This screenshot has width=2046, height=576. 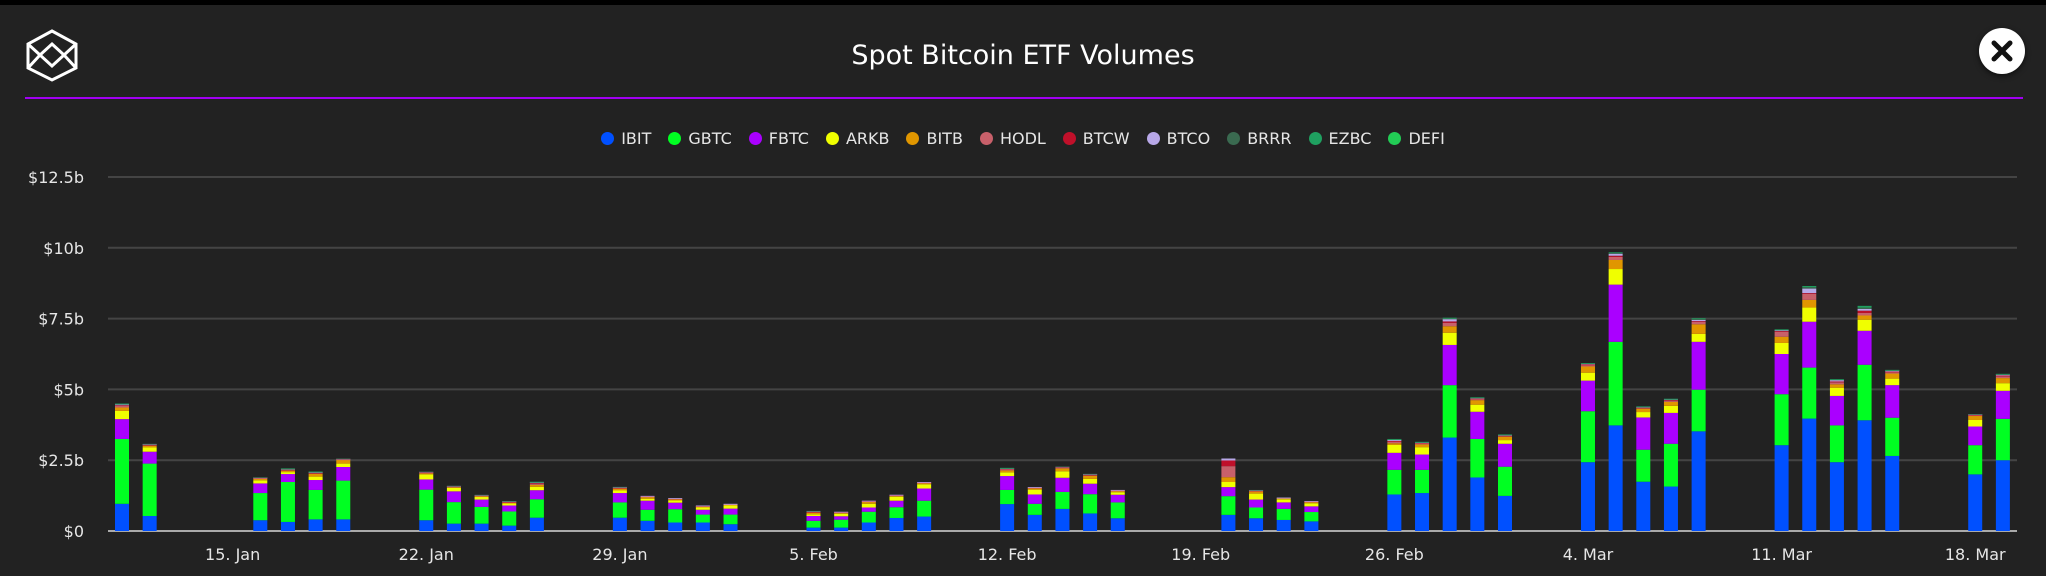 What do you see at coordinates (1178, 138) in the screenshot?
I see `legend-item-btco: BTCO` at bounding box center [1178, 138].